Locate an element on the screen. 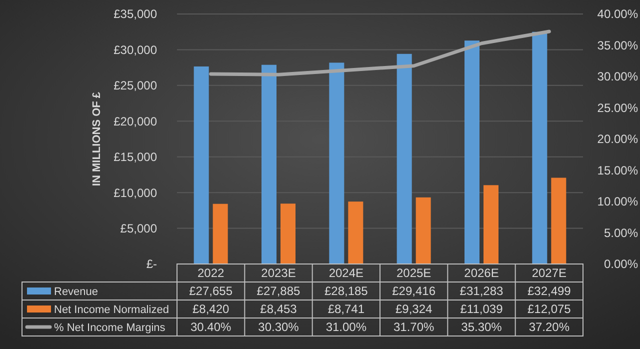 The height and width of the screenshot is (349, 640). y-tick-label: £25,000 is located at coordinates (136, 85).